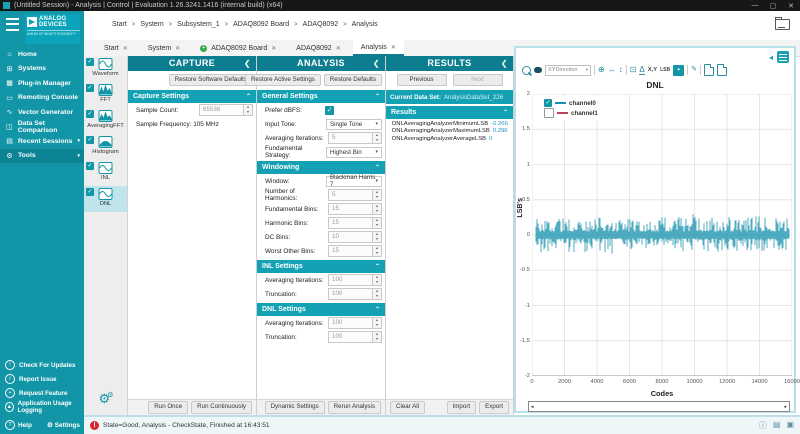 This screenshot has height=434, width=800. What do you see at coordinates (526, 70) in the screenshot?
I see `zoom-icon` at bounding box center [526, 70].